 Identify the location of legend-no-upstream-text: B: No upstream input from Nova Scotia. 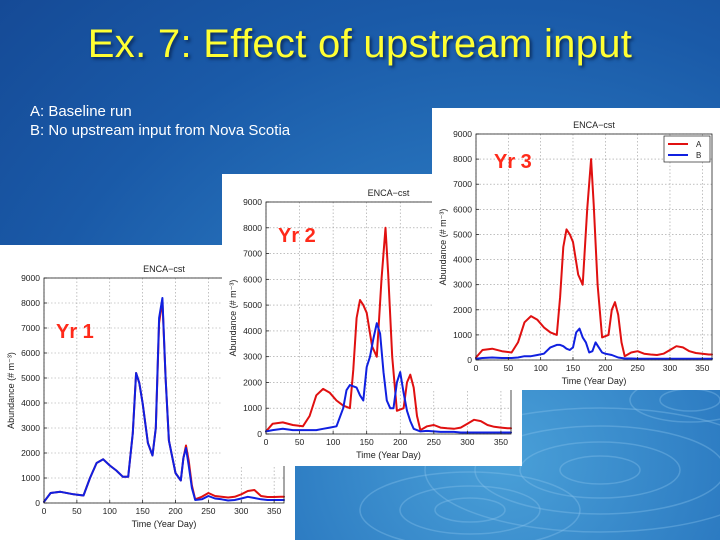
(160, 130).